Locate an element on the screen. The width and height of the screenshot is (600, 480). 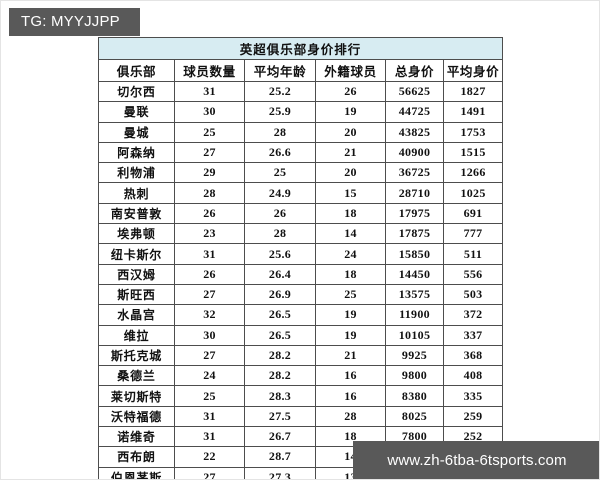
cell-average-value: 368 is located at coordinates (473, 355).